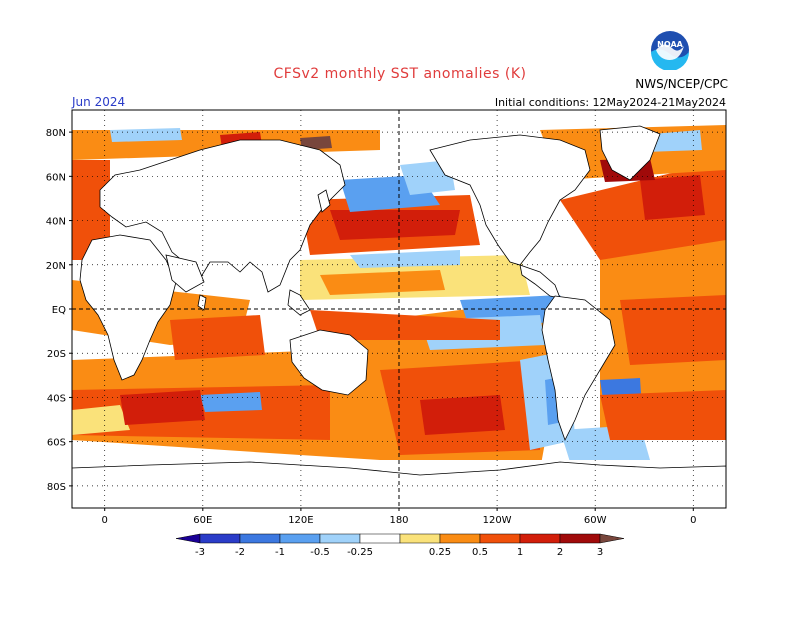  Describe the element at coordinates (440, 552) in the screenshot. I see `legend-tick-label: 0.25` at that location.